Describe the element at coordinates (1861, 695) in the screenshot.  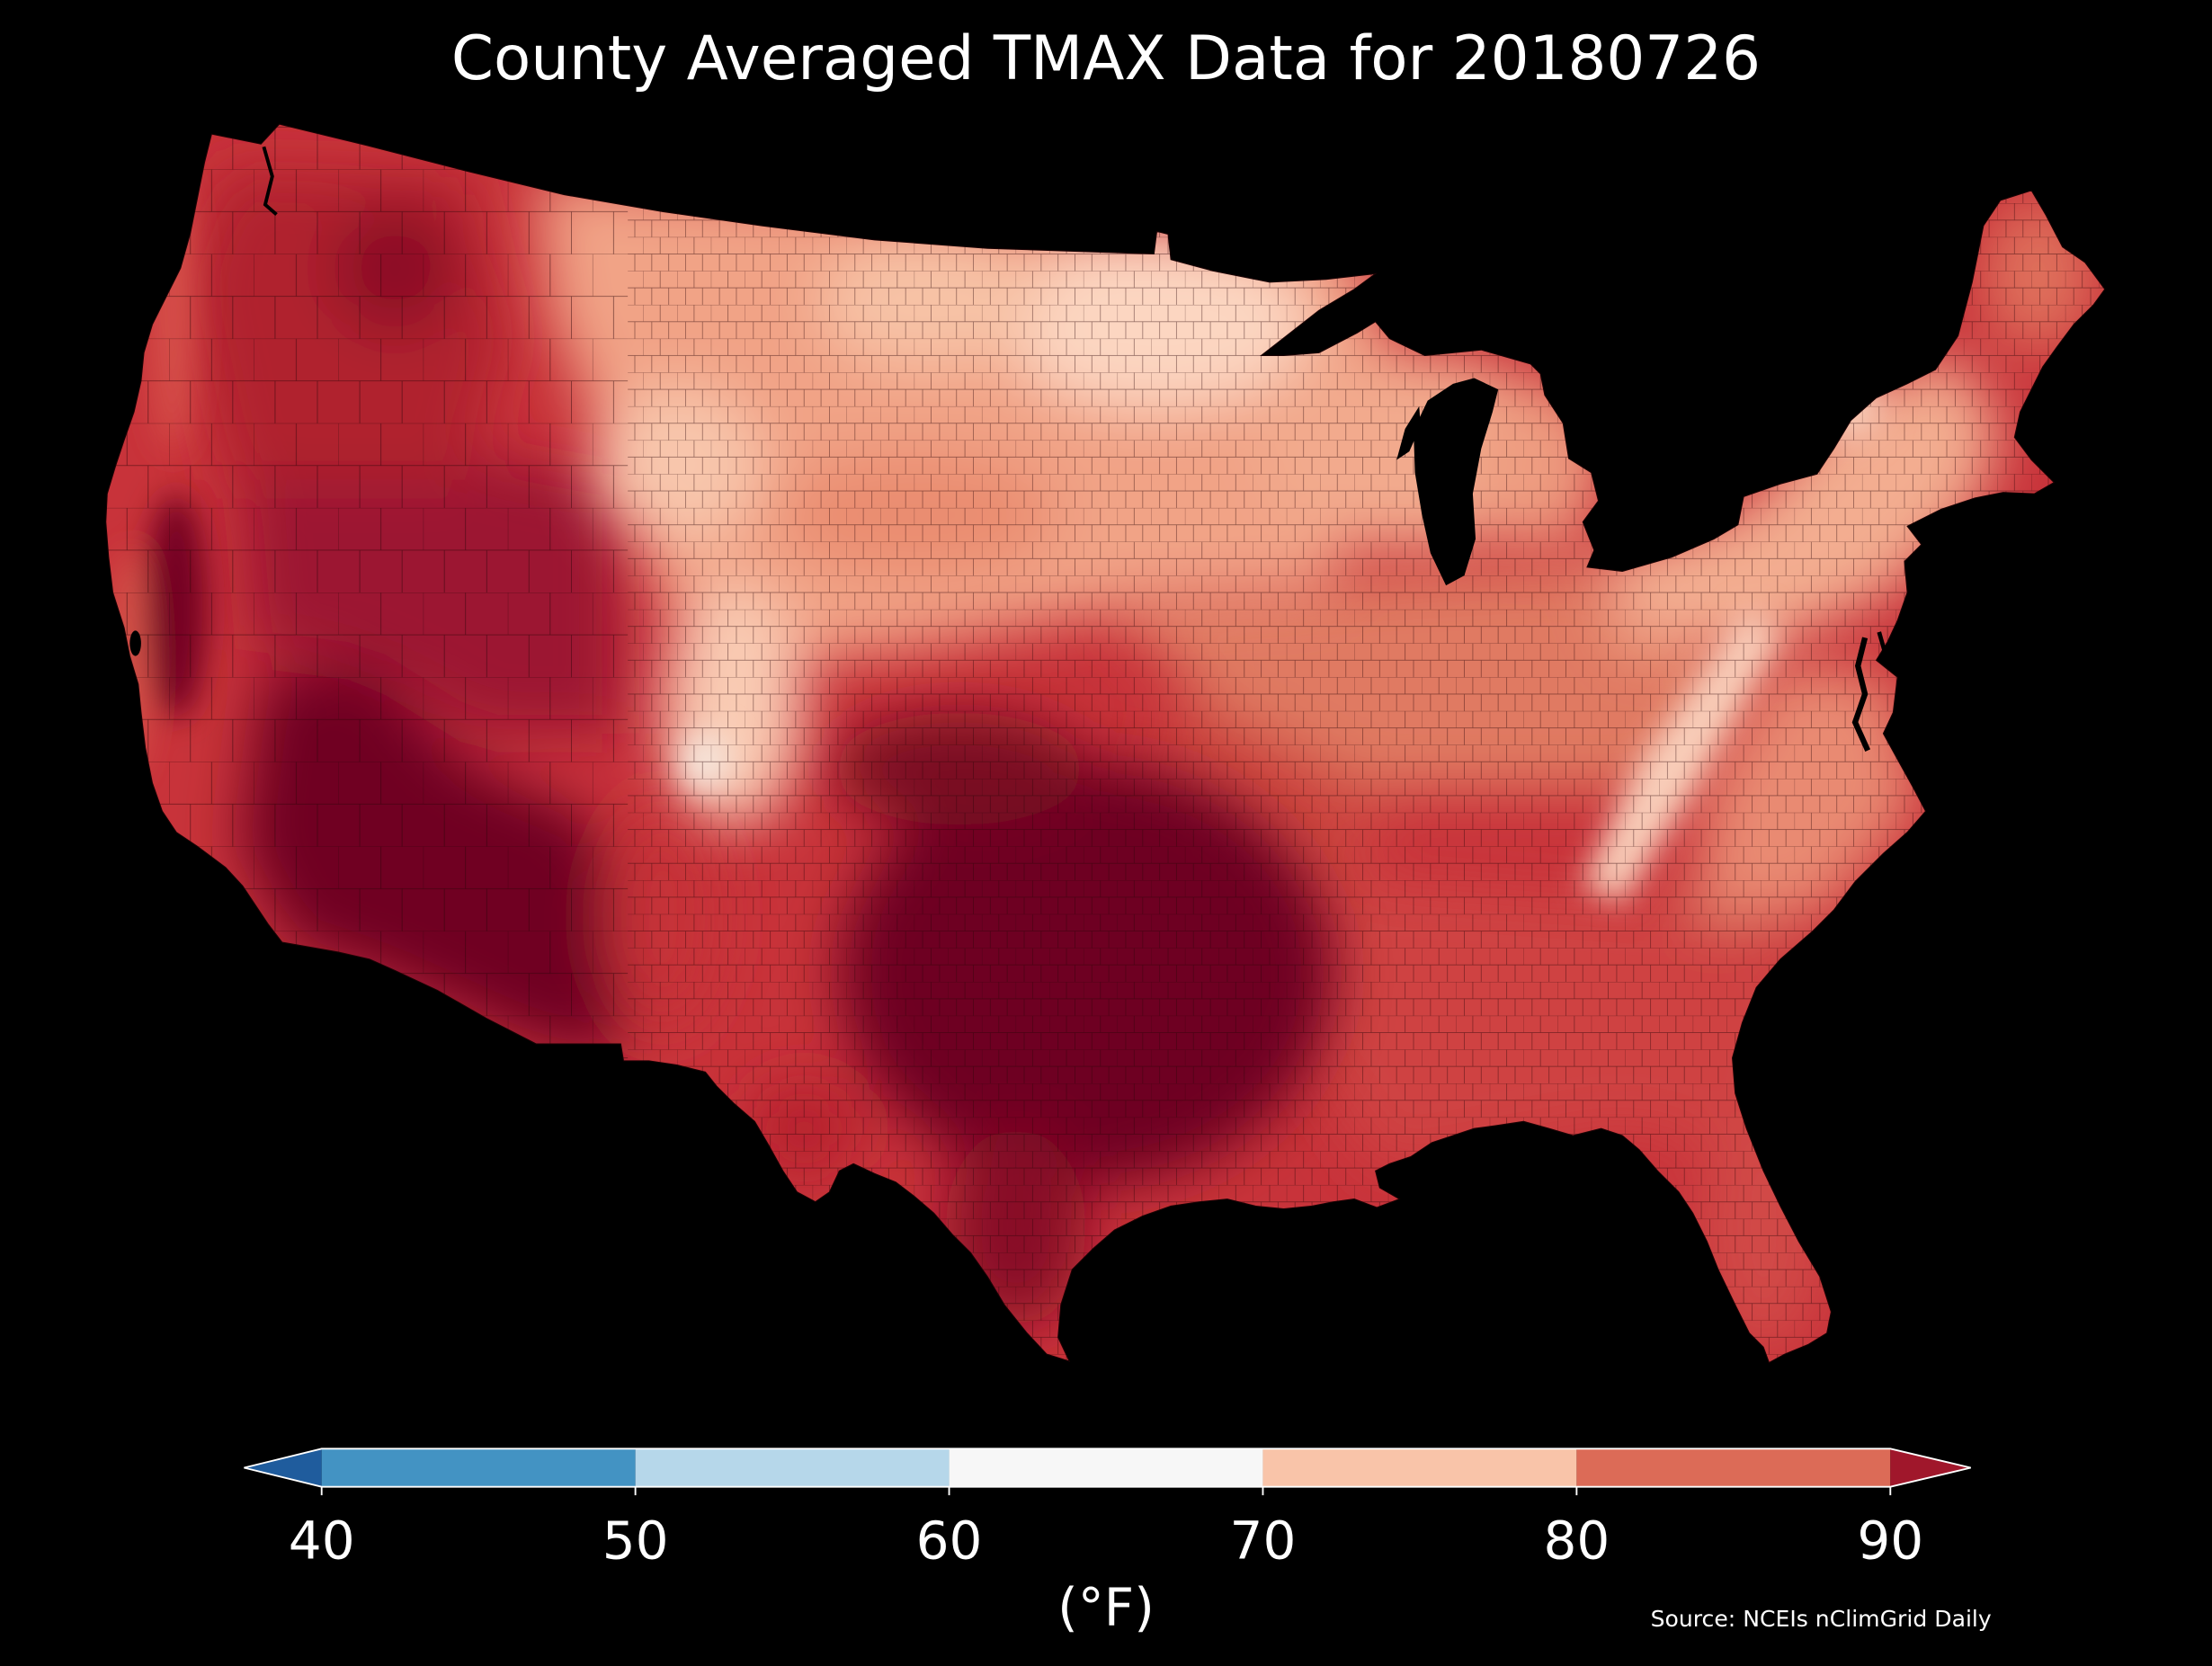
I see `chesapeake-bay` at that location.